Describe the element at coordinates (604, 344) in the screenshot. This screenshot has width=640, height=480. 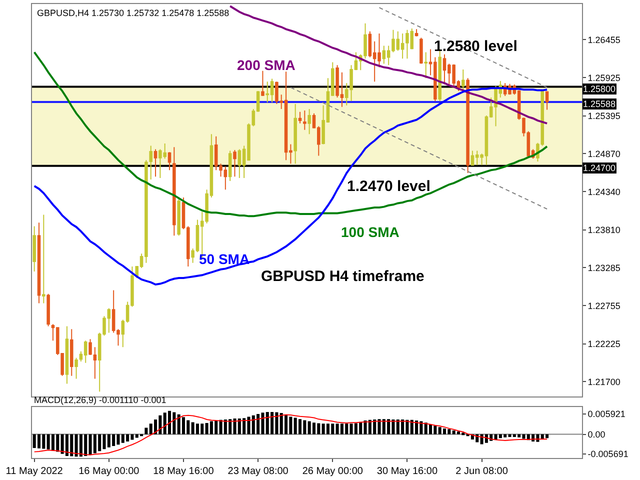
I see `y-tick-label: 1.22225` at that location.